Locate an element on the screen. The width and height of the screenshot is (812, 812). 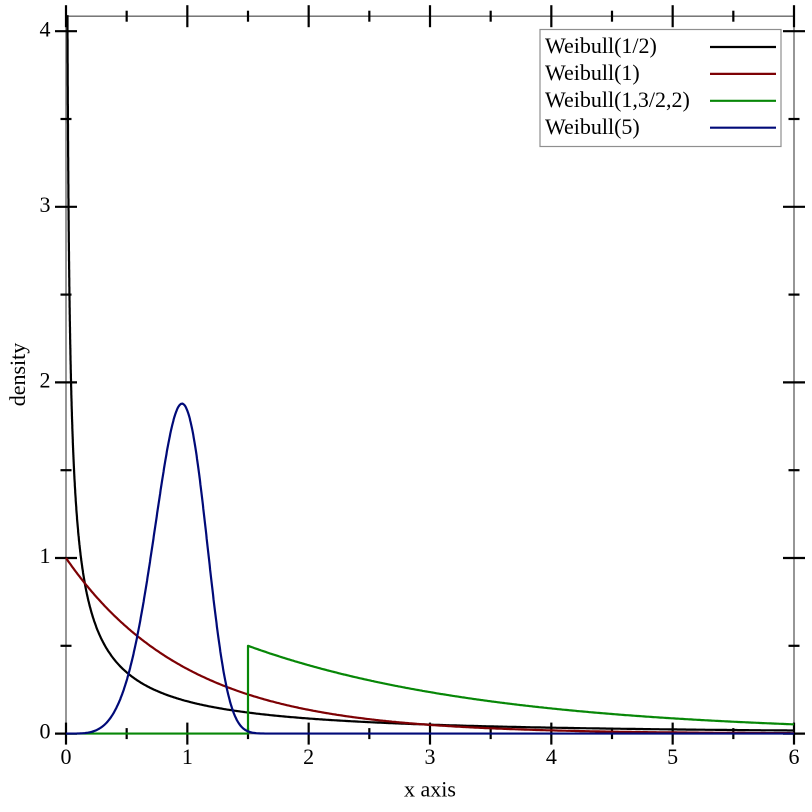
svg-text: x axis is located at coordinates (430, 789).